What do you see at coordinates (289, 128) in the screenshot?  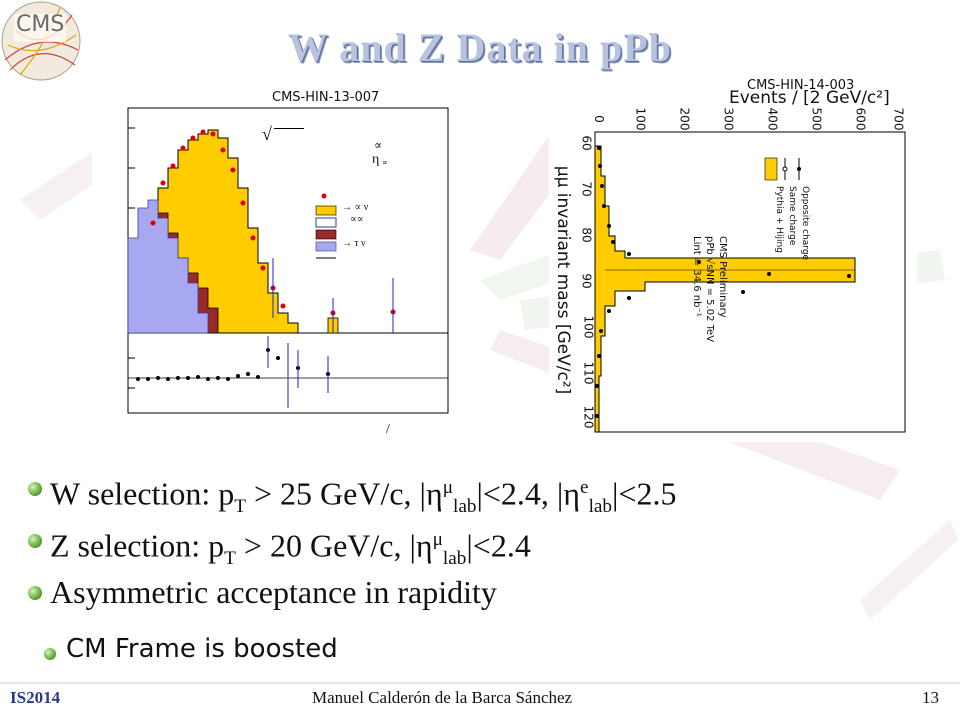 I see `sqrt-bar` at bounding box center [289, 128].